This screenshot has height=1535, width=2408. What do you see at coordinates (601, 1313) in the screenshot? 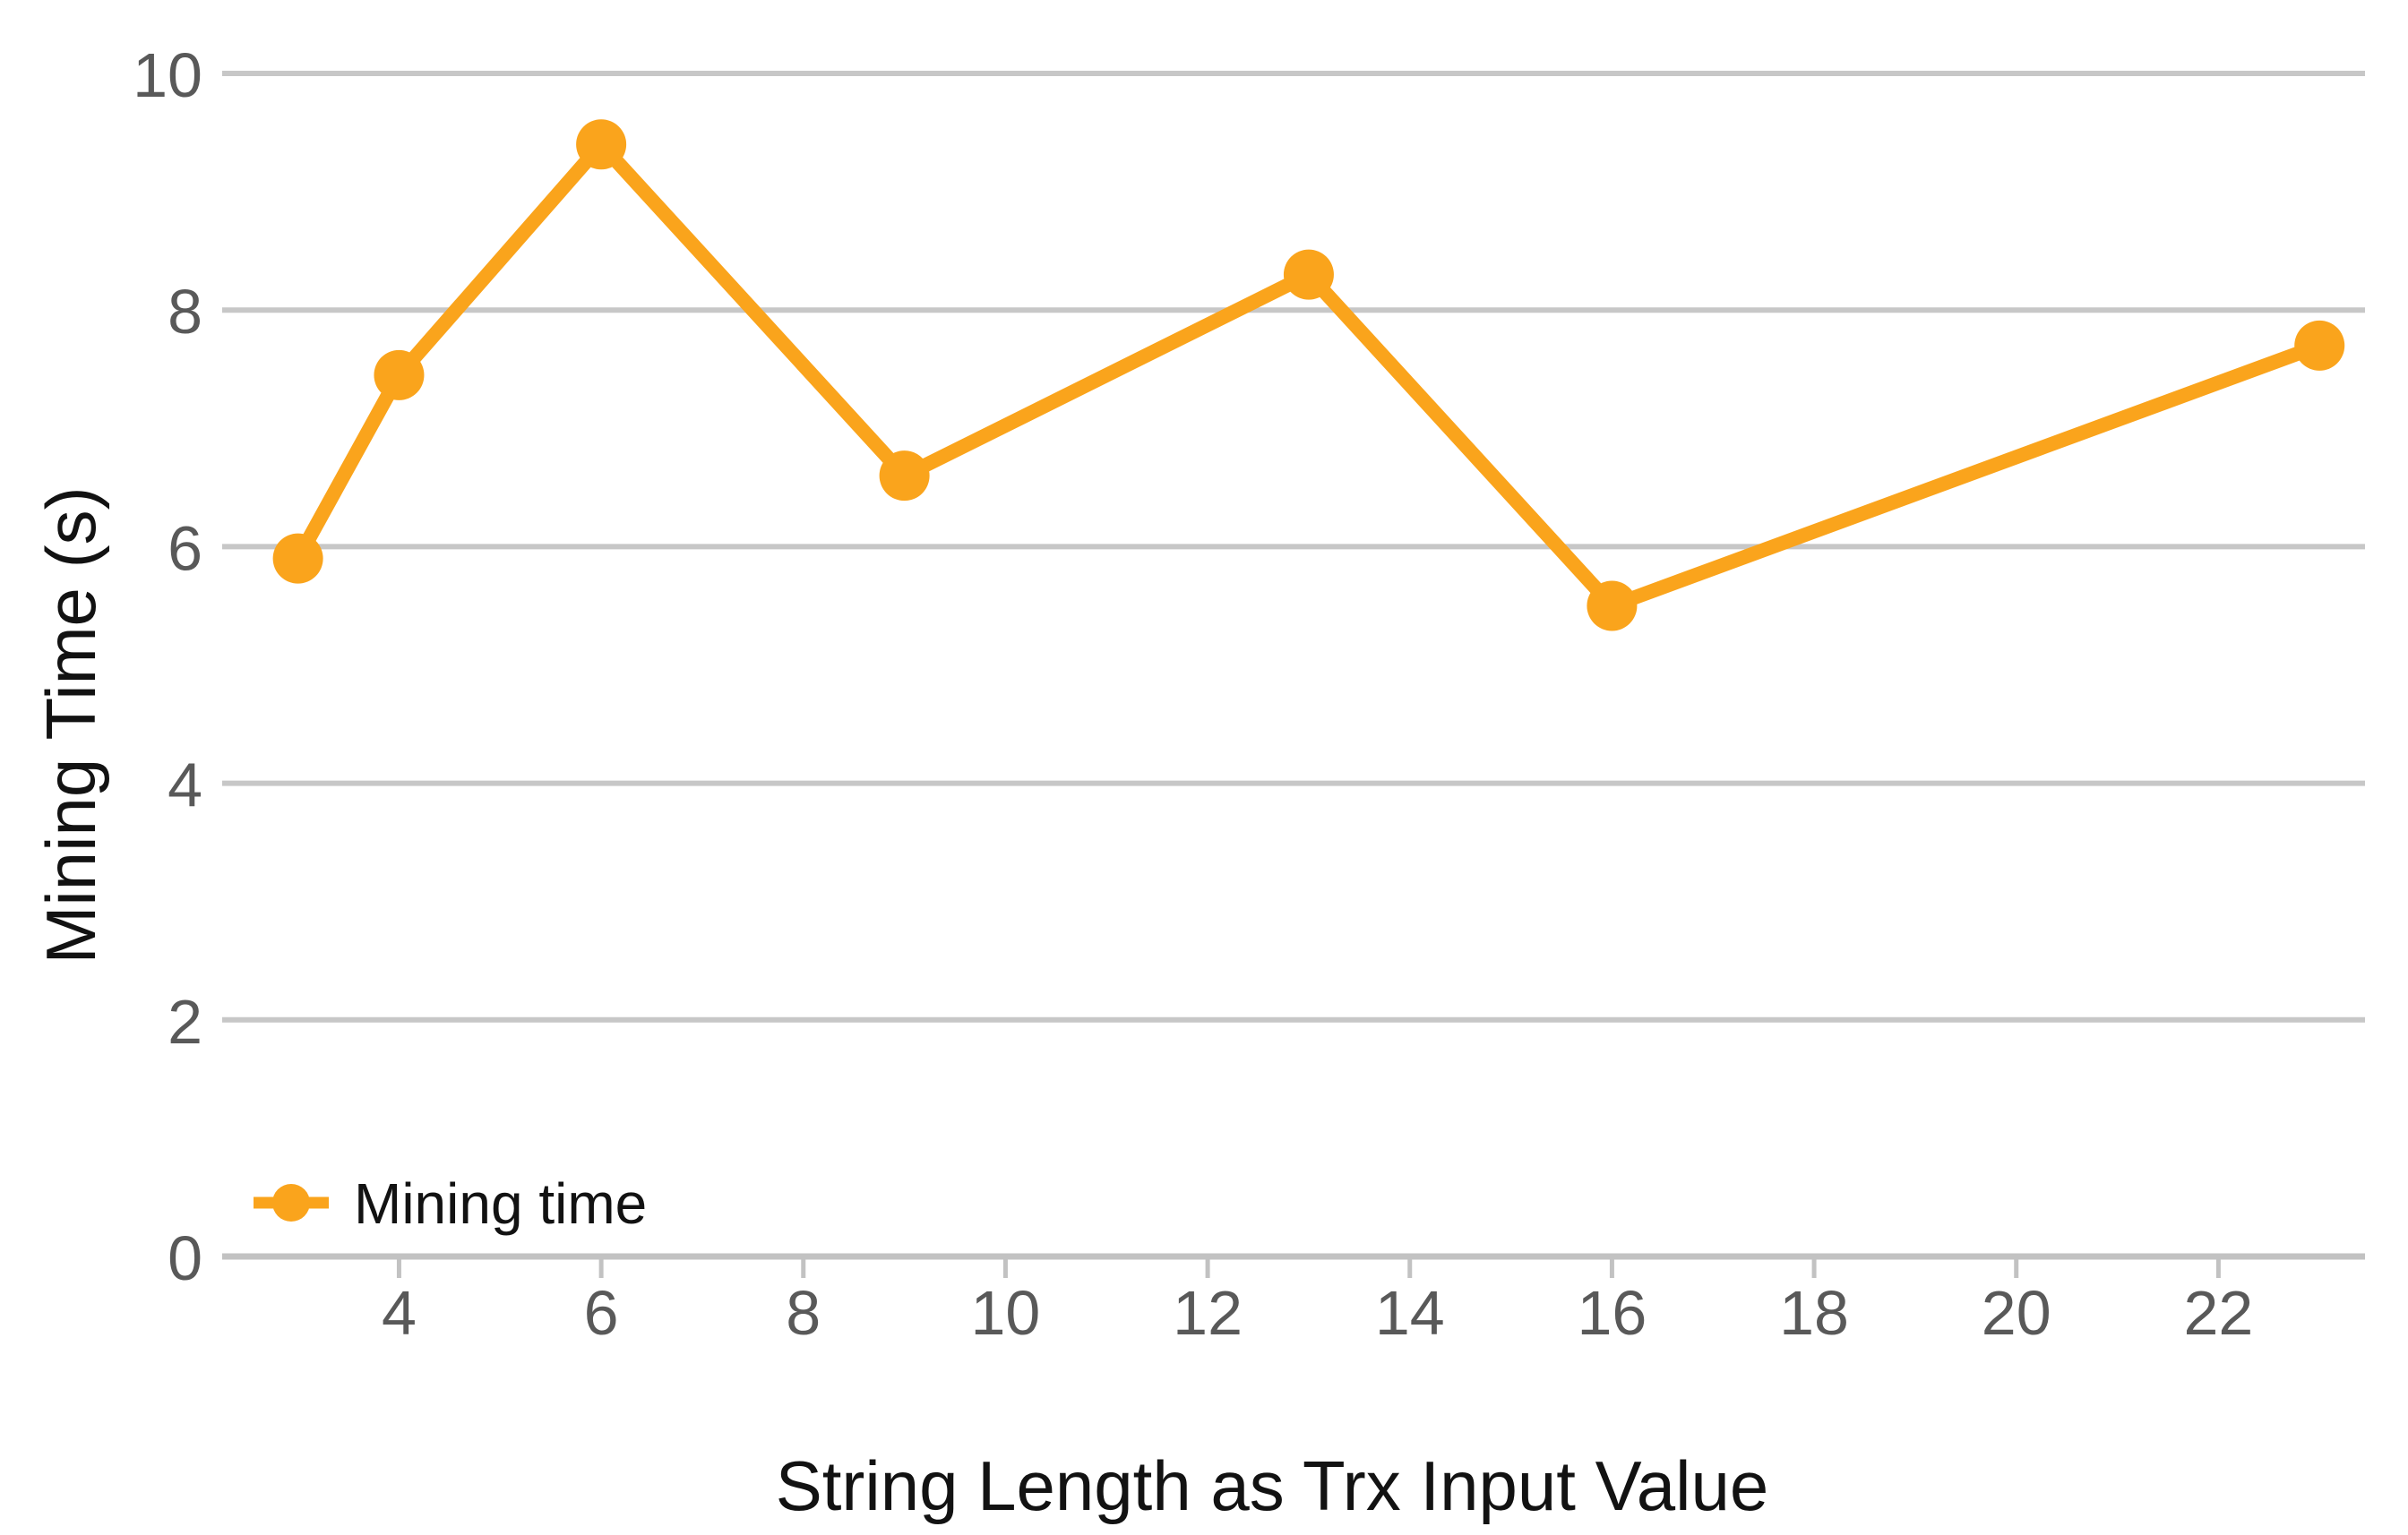
I see `x-tick-label-6: 6` at bounding box center [601, 1313].